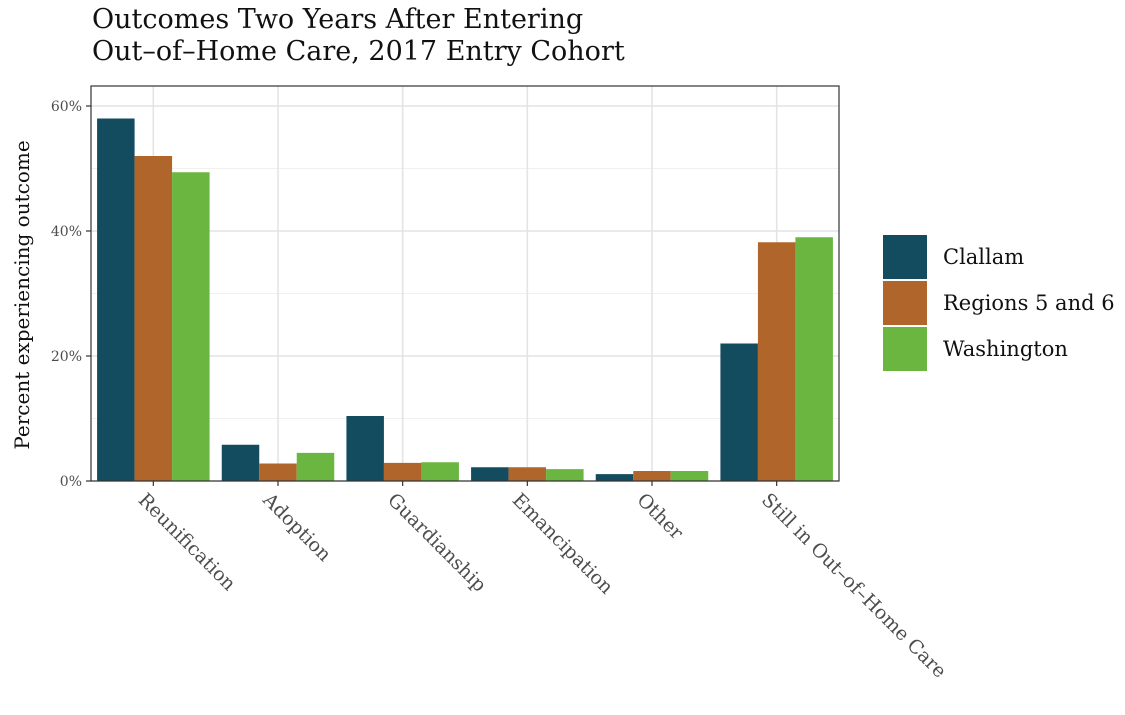 This screenshot has height=715, width=1125. I want to click on legend-label: Regions 5 and 6, so click(1029, 303).